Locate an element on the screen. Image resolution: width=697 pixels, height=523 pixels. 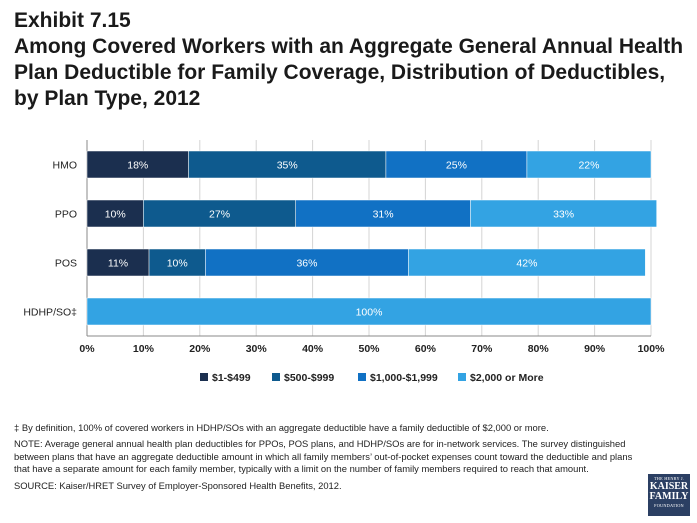
data-label: 18% is located at coordinates (137, 166).